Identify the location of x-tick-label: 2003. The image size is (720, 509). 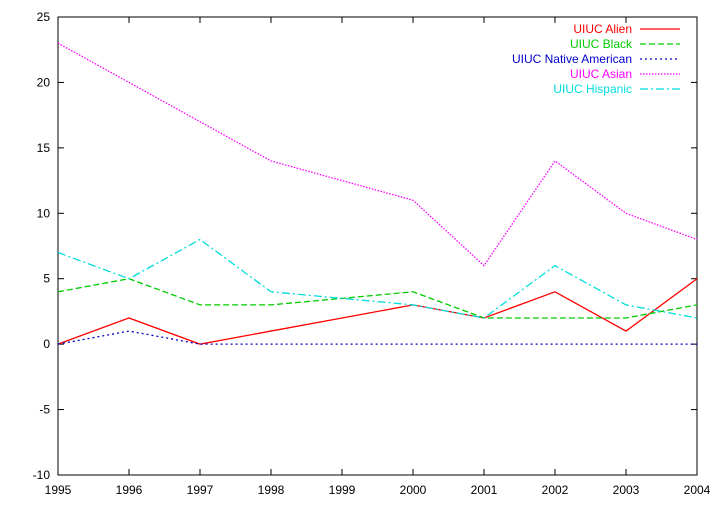
(626, 490).